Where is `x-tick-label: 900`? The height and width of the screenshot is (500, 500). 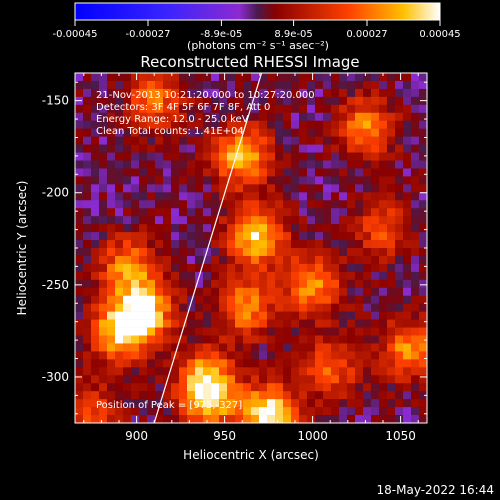 x-tick-label: 900 is located at coordinates (136, 436).